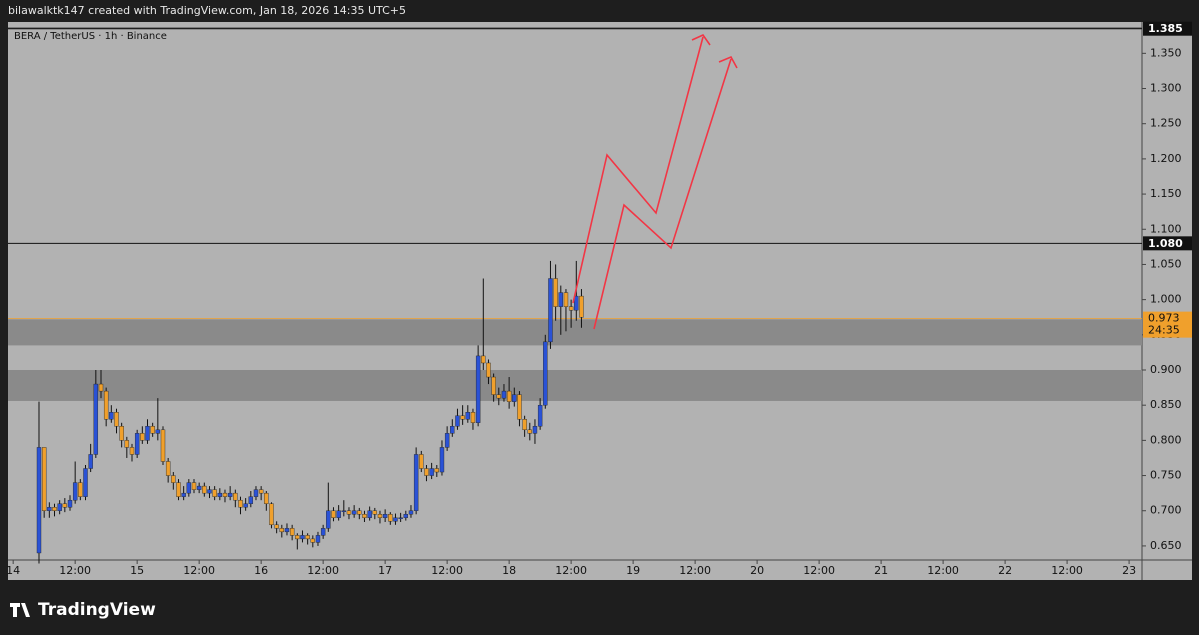  I want to click on x-tick-label: 21, so click(881, 570).